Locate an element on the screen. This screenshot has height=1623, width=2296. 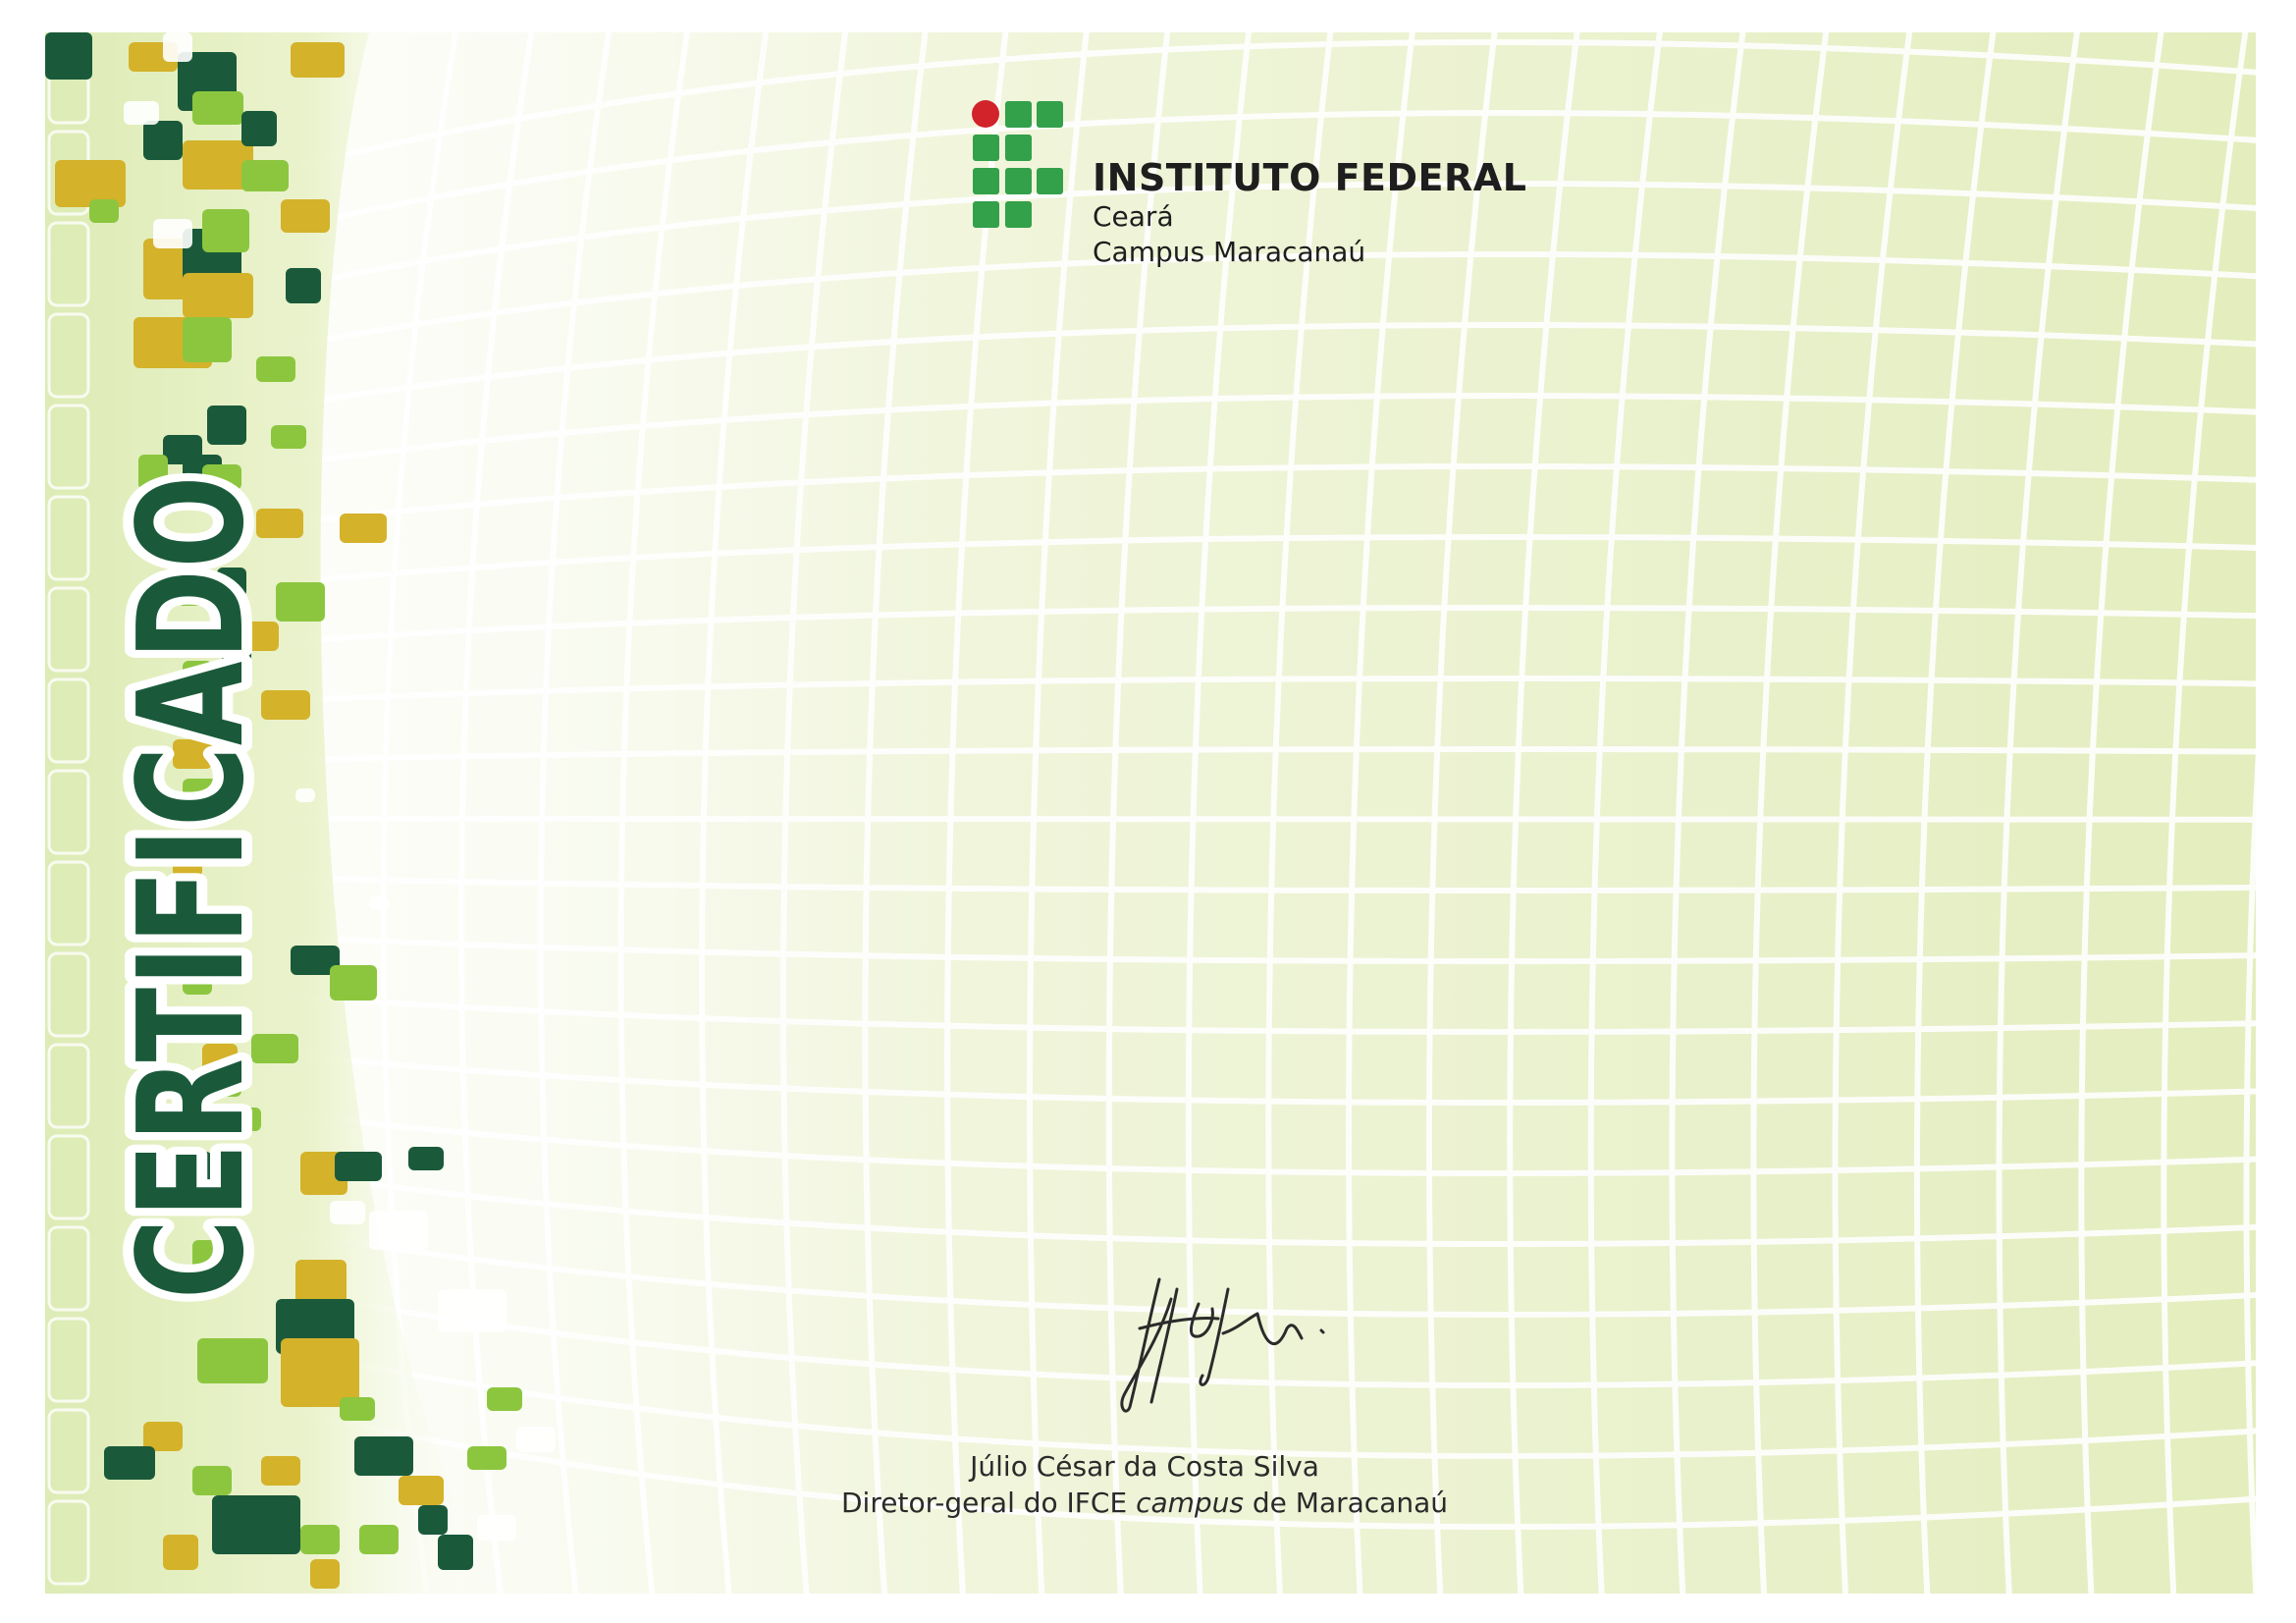
institution-text: INSTITUTO FEDERAL Ceará Campus Maracanaú is located at coordinates (1310, 213).